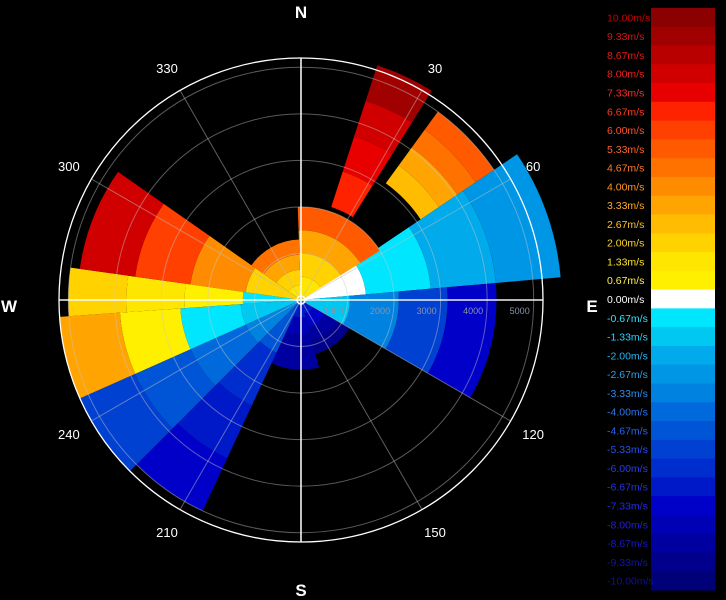 This screenshot has width=726, height=600. What do you see at coordinates (625, 244) in the screenshot?
I see `legend-label: 2.00m/s` at bounding box center [625, 244].